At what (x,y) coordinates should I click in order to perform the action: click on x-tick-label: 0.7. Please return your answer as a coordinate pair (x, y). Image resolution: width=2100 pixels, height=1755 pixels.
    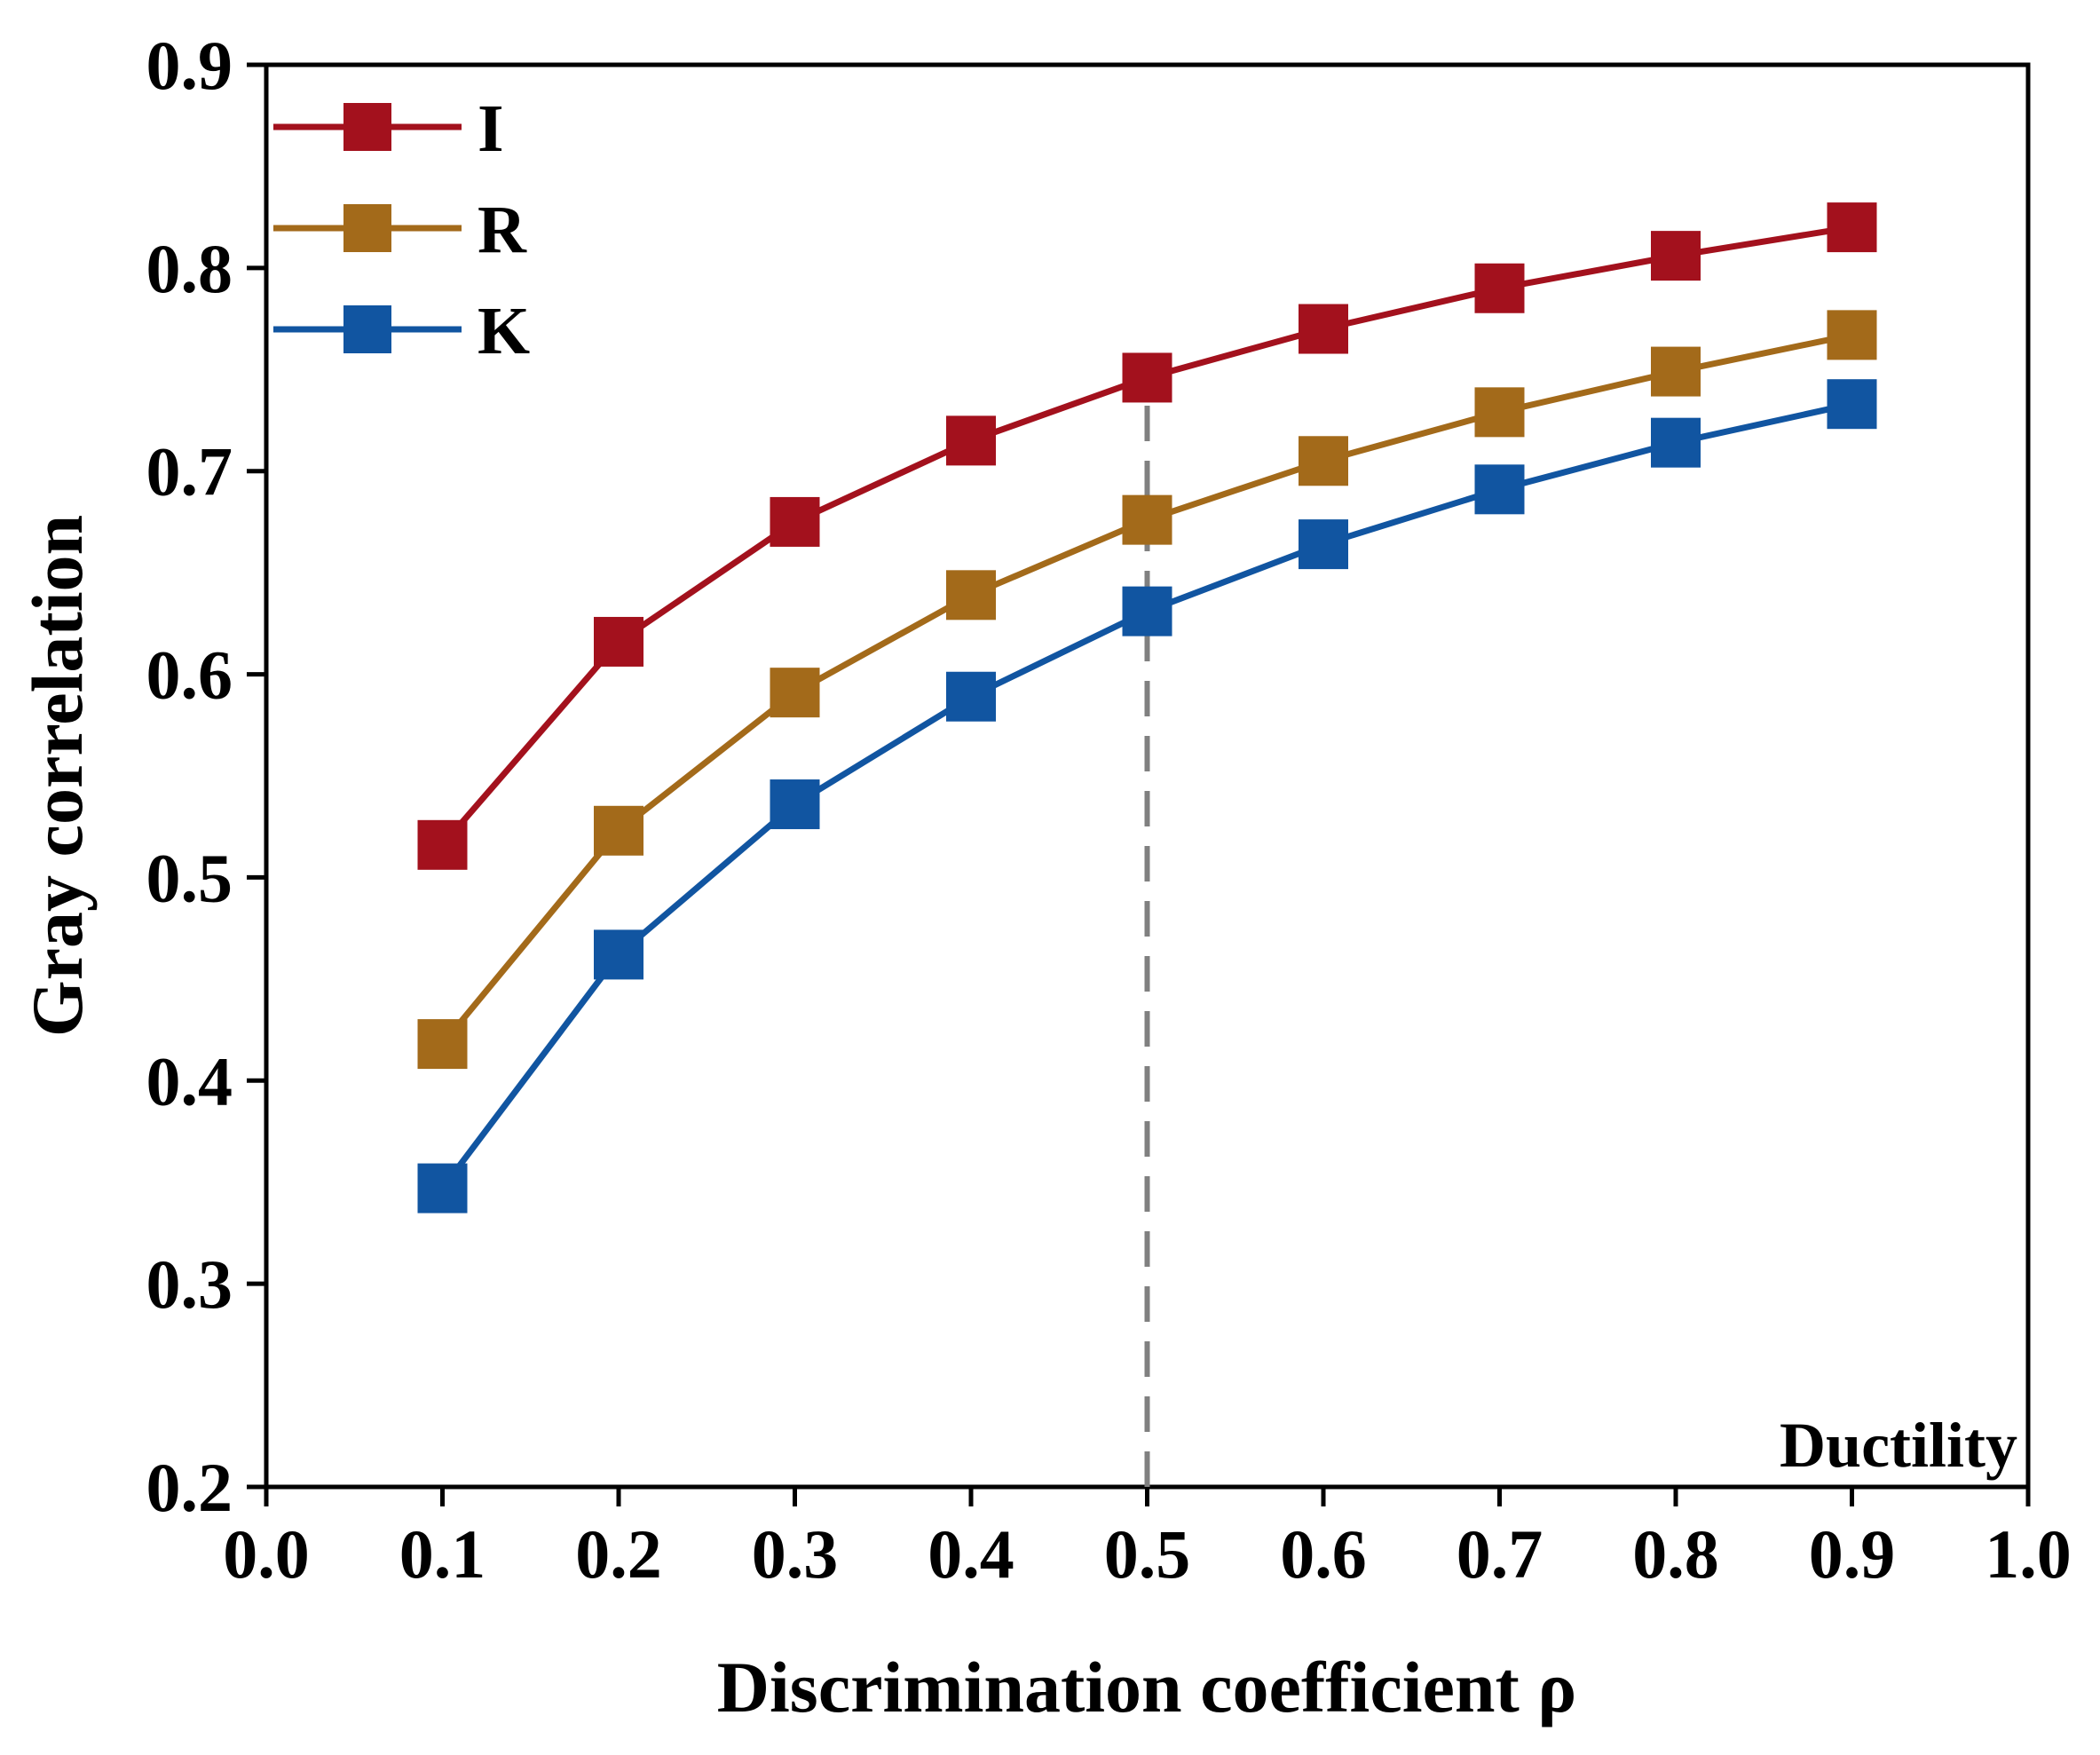
    Looking at the image, I should click on (1500, 1554).